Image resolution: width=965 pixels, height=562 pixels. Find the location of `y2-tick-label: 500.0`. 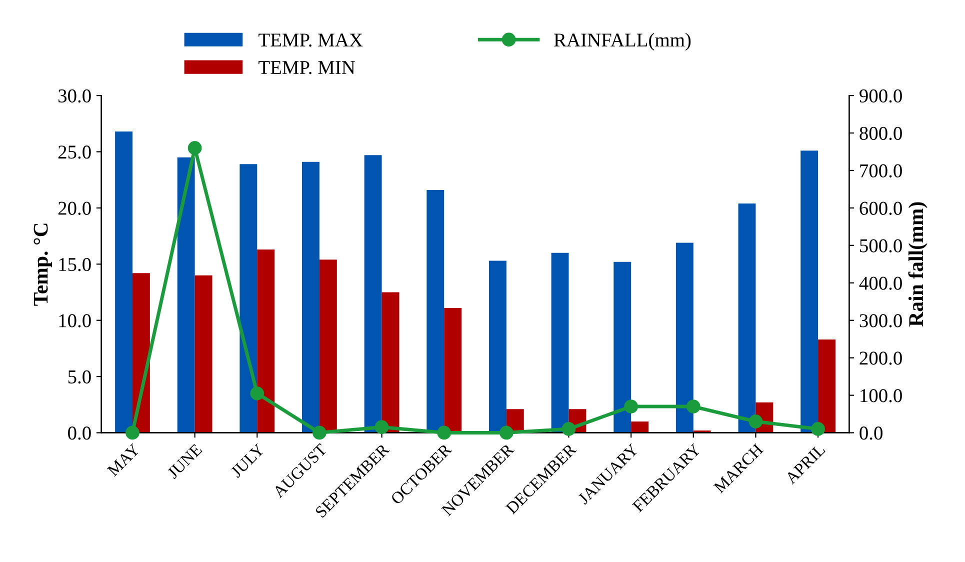

y2-tick-label: 500.0 is located at coordinates (881, 245).